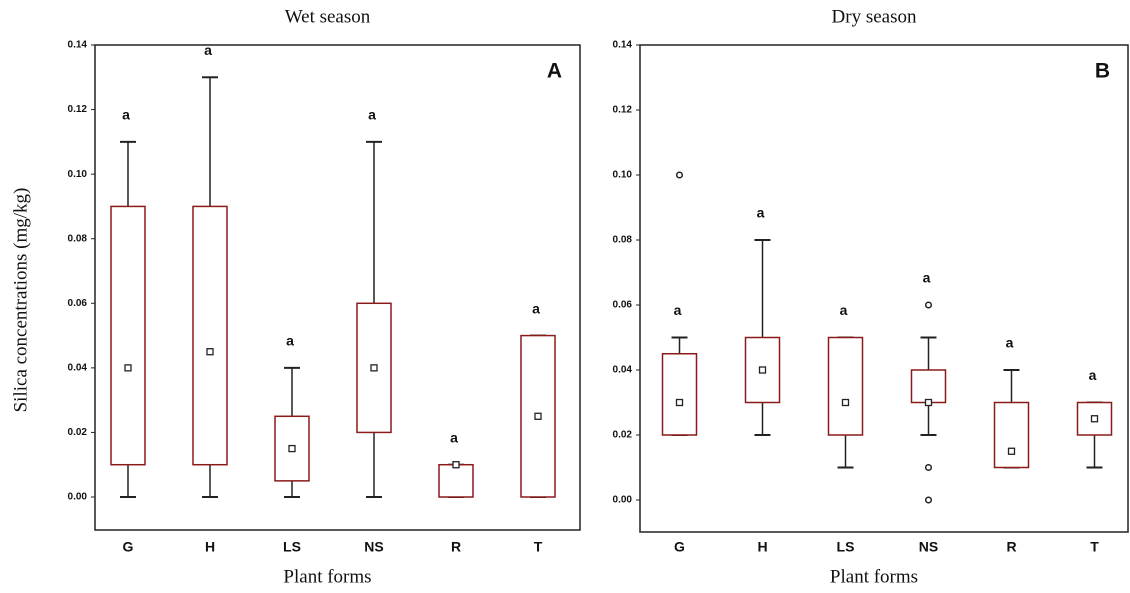 Image resolution: width=1130 pixels, height=593 pixels. Describe the element at coordinates (20, 300) in the screenshot. I see `y-axis-label: Silica concentrations (mg/kg)` at that location.